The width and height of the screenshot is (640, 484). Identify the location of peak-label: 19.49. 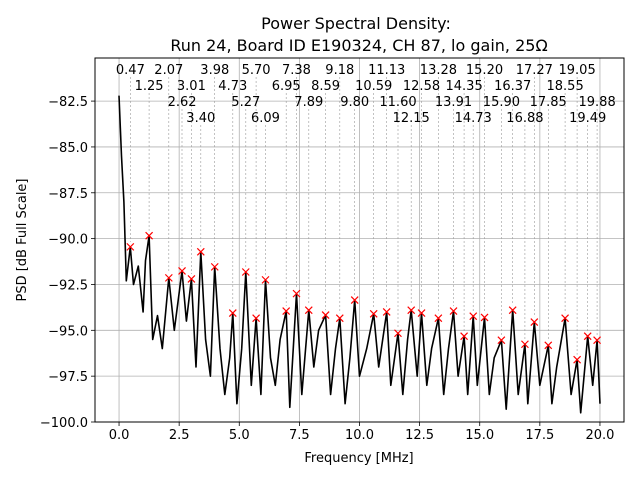
(587, 118).